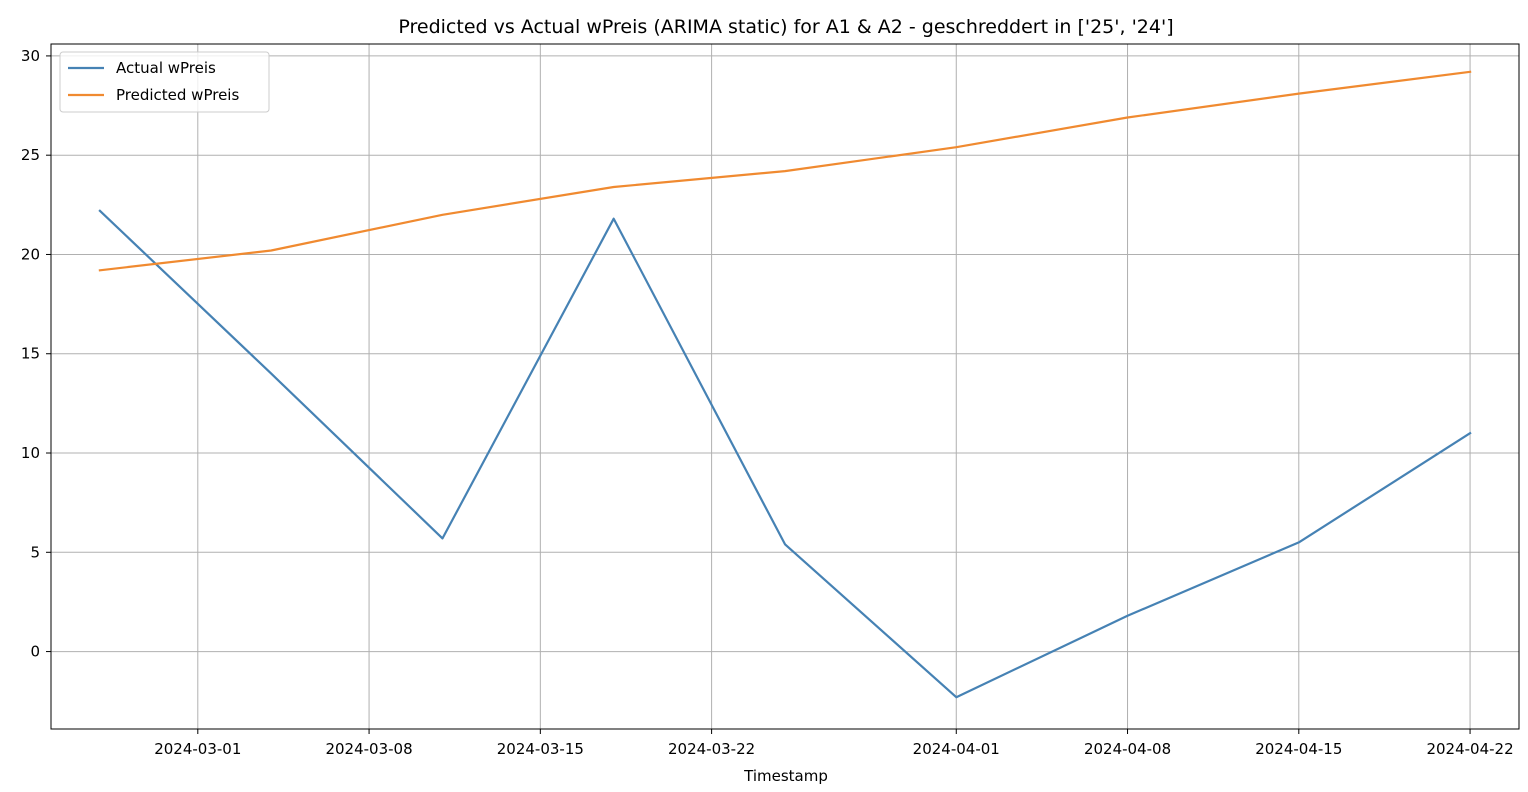 The width and height of the screenshot is (1528, 792). Describe the element at coordinates (35, 552) in the screenshot. I see `y-tick-label: 5` at that location.